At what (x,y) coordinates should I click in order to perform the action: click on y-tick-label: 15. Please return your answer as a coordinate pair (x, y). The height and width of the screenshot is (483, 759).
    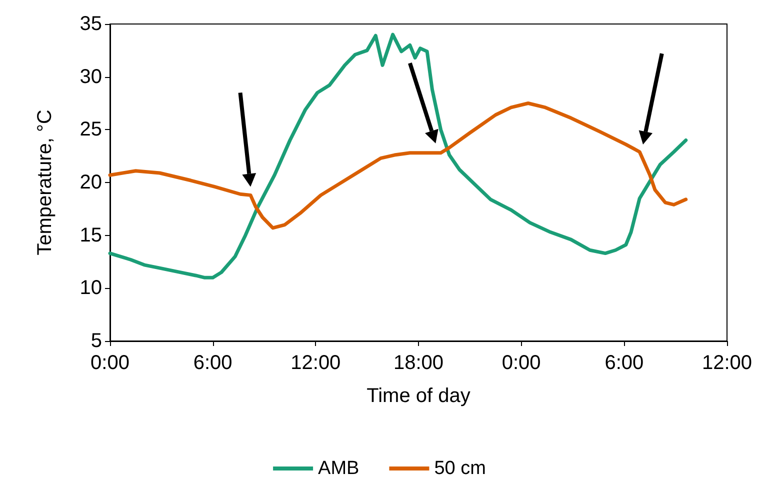
    Looking at the image, I should click on (91, 235).